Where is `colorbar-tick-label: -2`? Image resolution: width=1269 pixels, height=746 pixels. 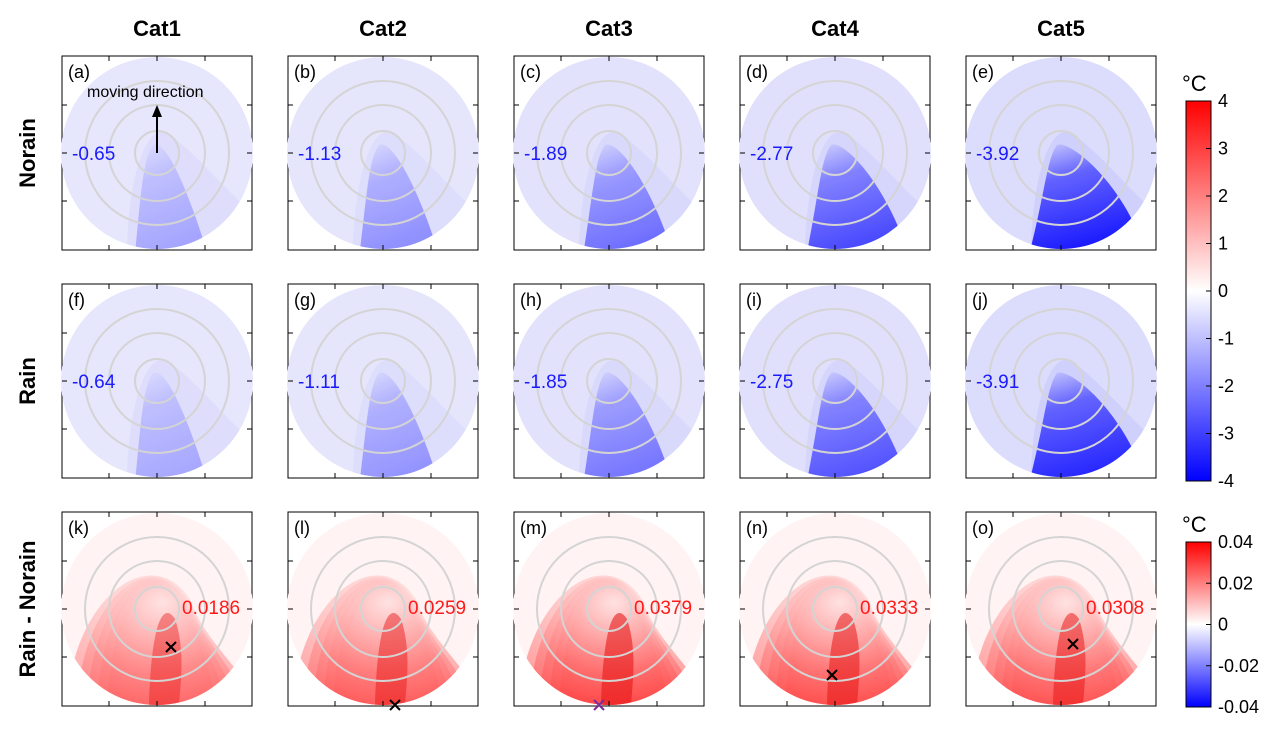
colorbar-tick-label: -2 is located at coordinates (1226, 386).